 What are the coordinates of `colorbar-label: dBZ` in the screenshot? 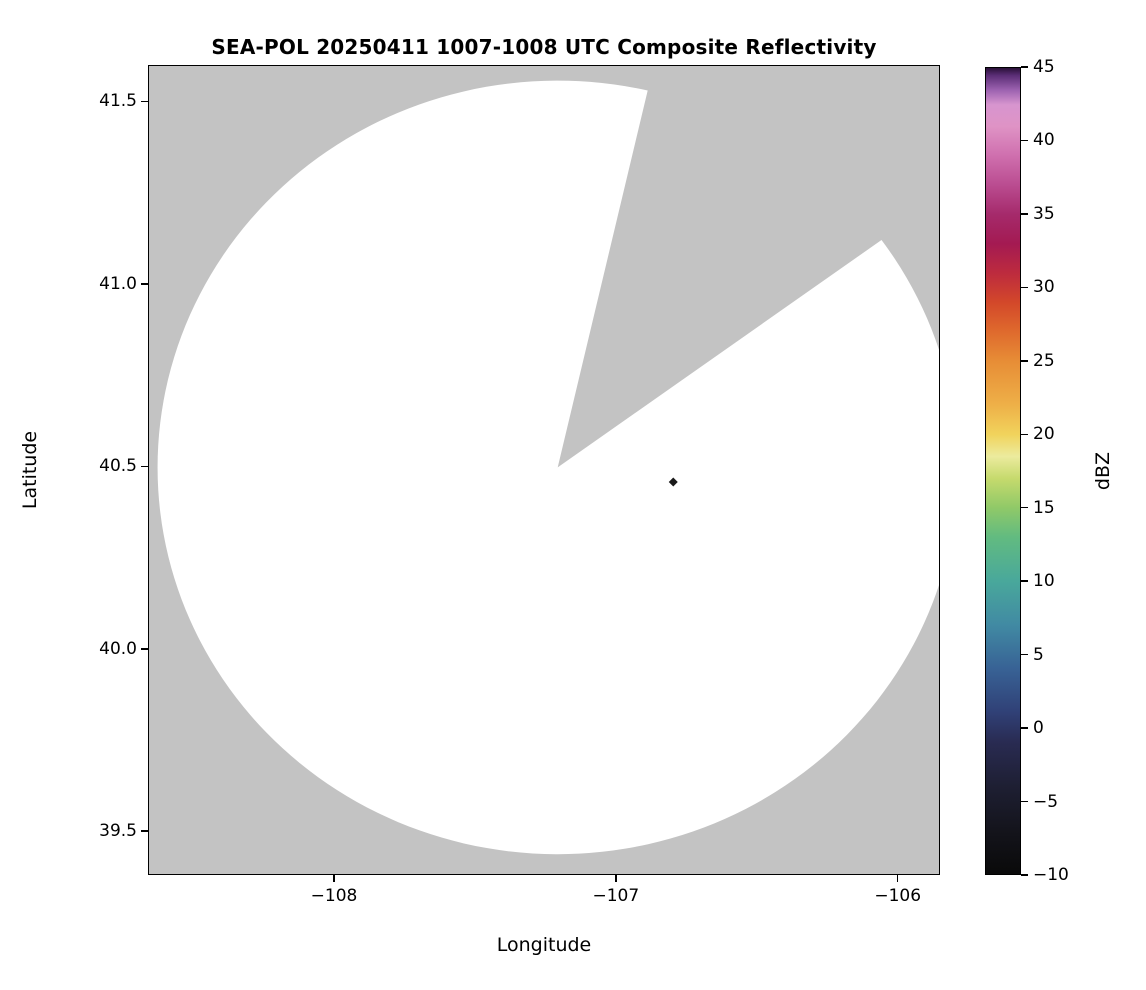 It's located at (1103, 471).